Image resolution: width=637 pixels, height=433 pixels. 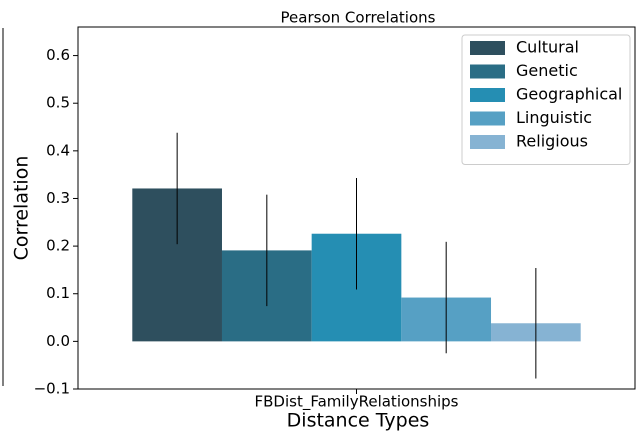 What do you see at coordinates (358, 421) in the screenshot?
I see `x-axis-label: Distance Types` at bounding box center [358, 421].